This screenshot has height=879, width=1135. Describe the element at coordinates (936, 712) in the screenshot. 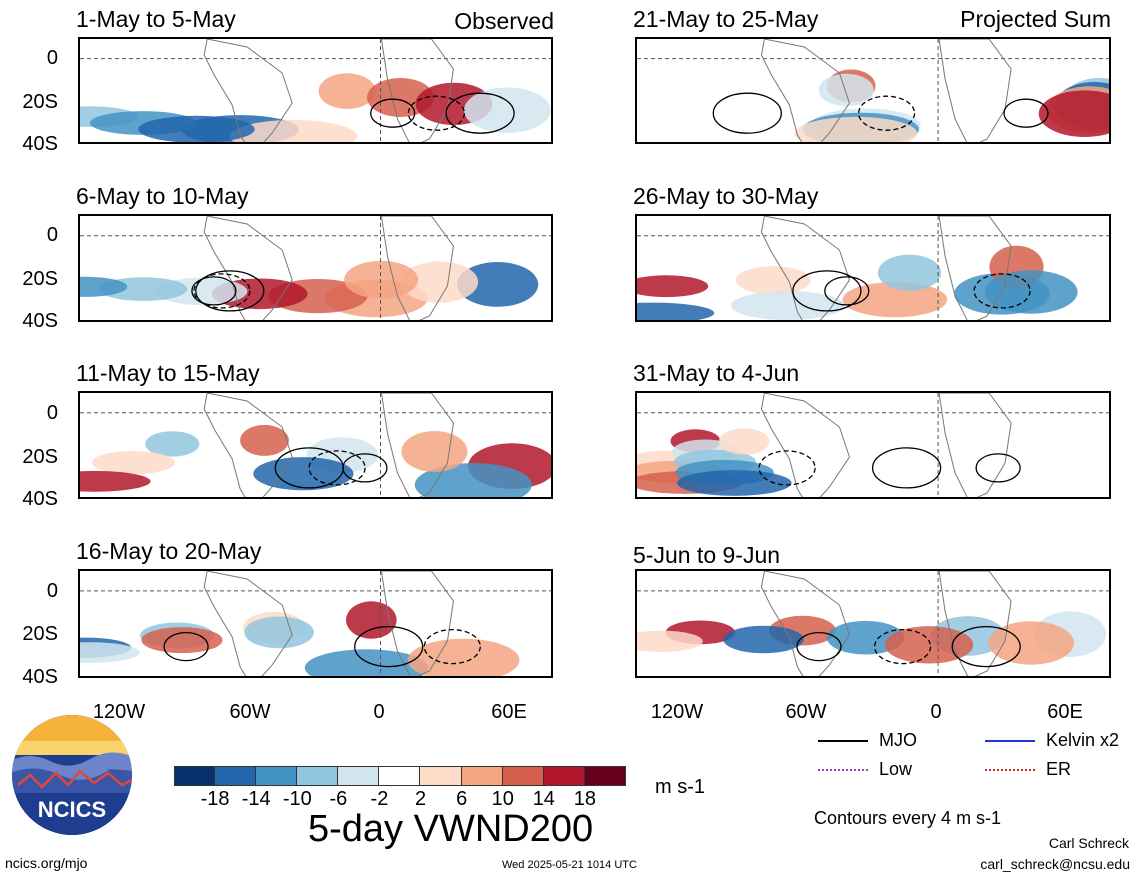

I see `xtick-label: 0` at that location.